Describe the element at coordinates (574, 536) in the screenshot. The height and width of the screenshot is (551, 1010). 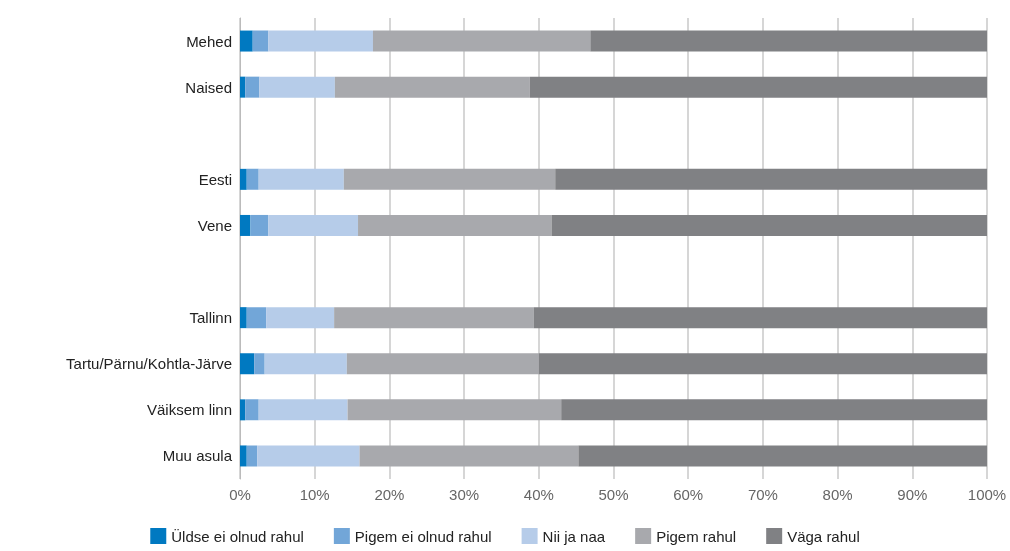
I see `legend-label: Nii ja naa` at that location.